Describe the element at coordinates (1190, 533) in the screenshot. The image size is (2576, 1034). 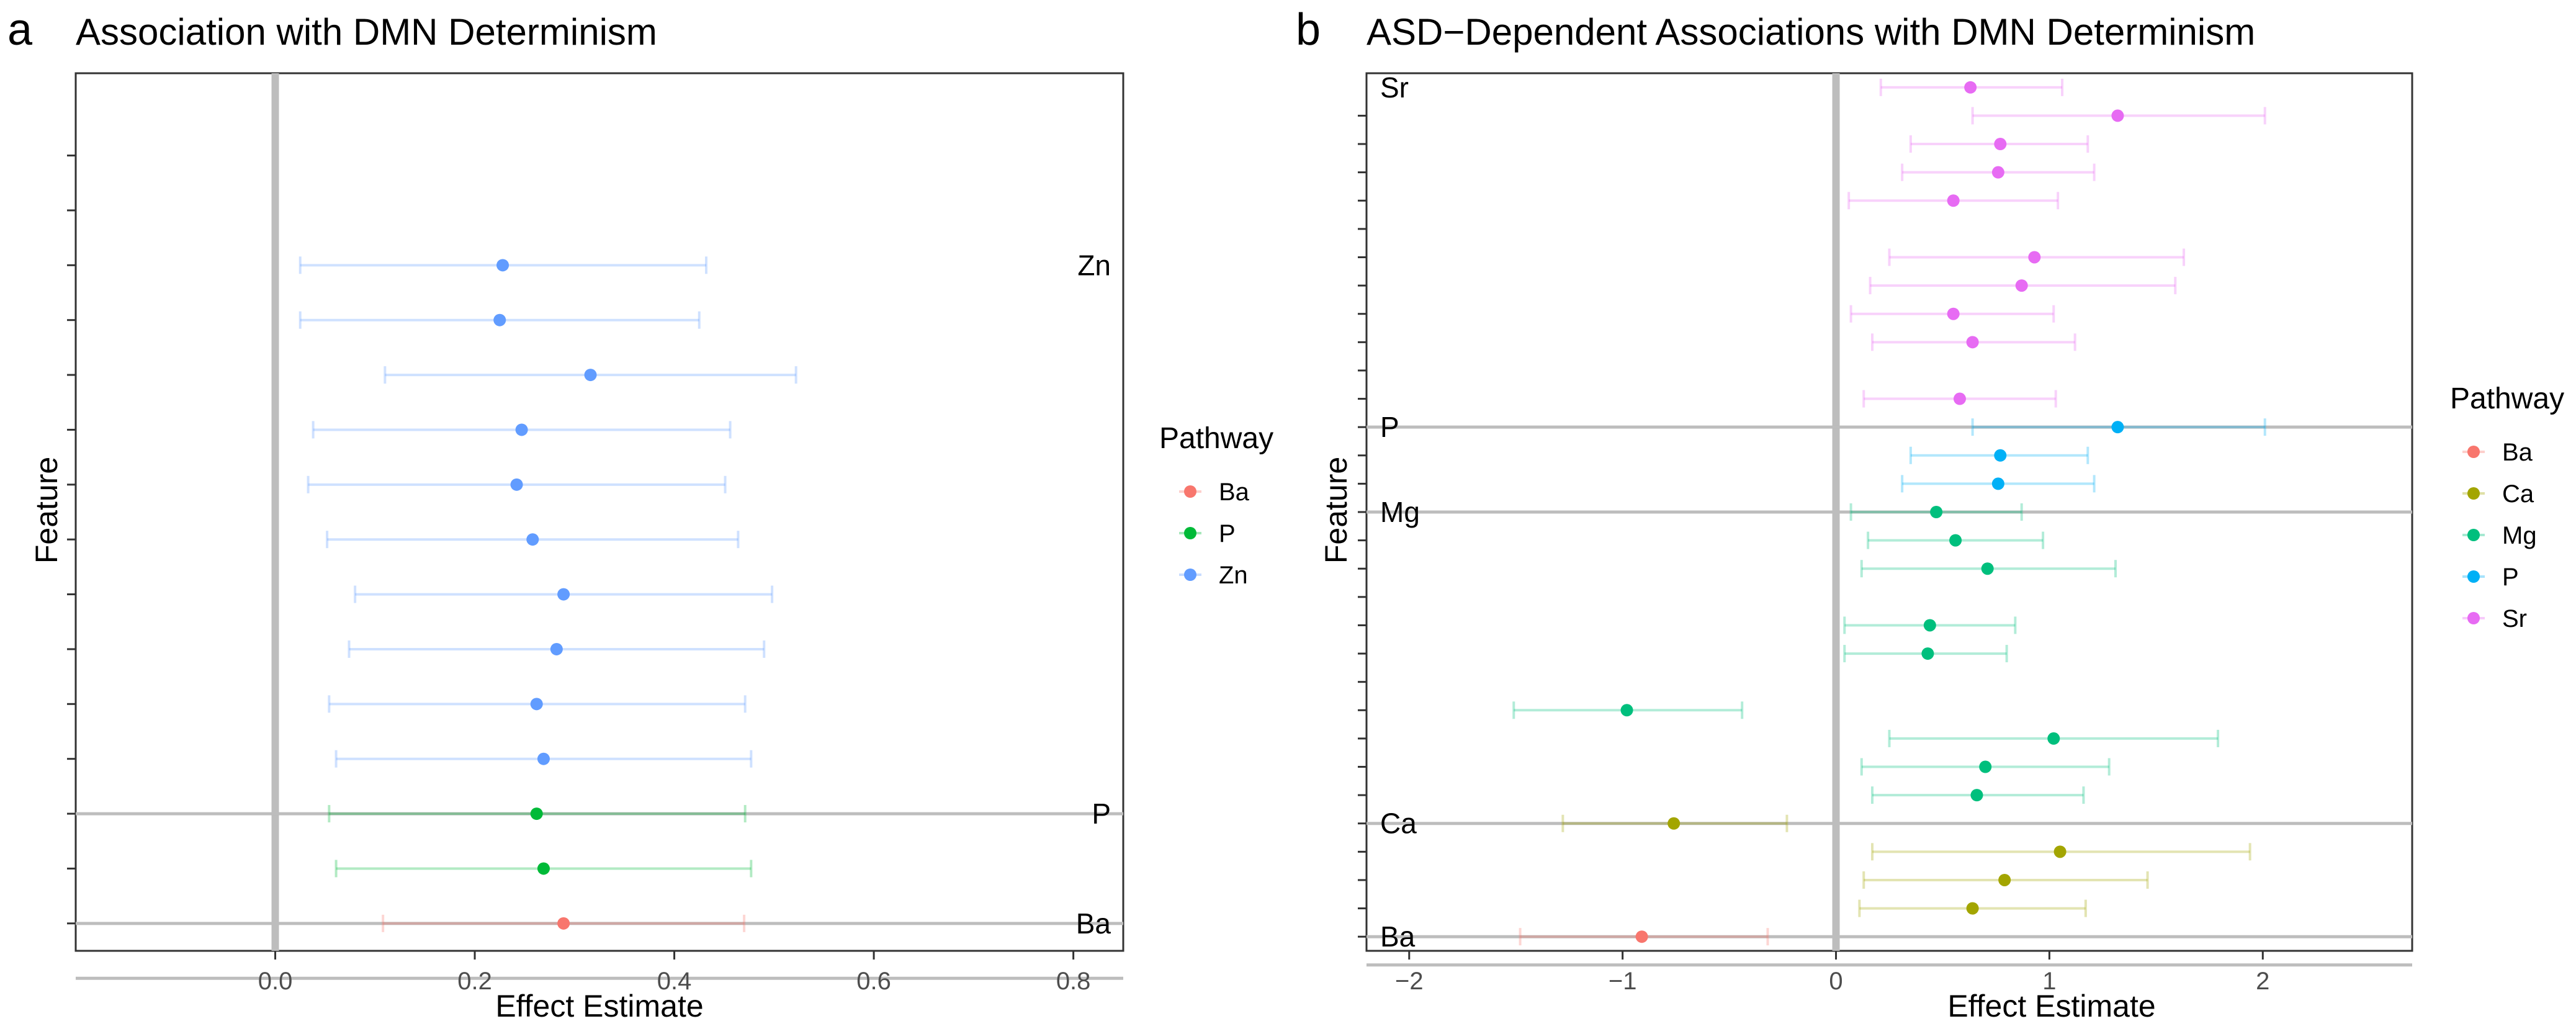
I see `panel-a-legend-key-point-p` at that location.